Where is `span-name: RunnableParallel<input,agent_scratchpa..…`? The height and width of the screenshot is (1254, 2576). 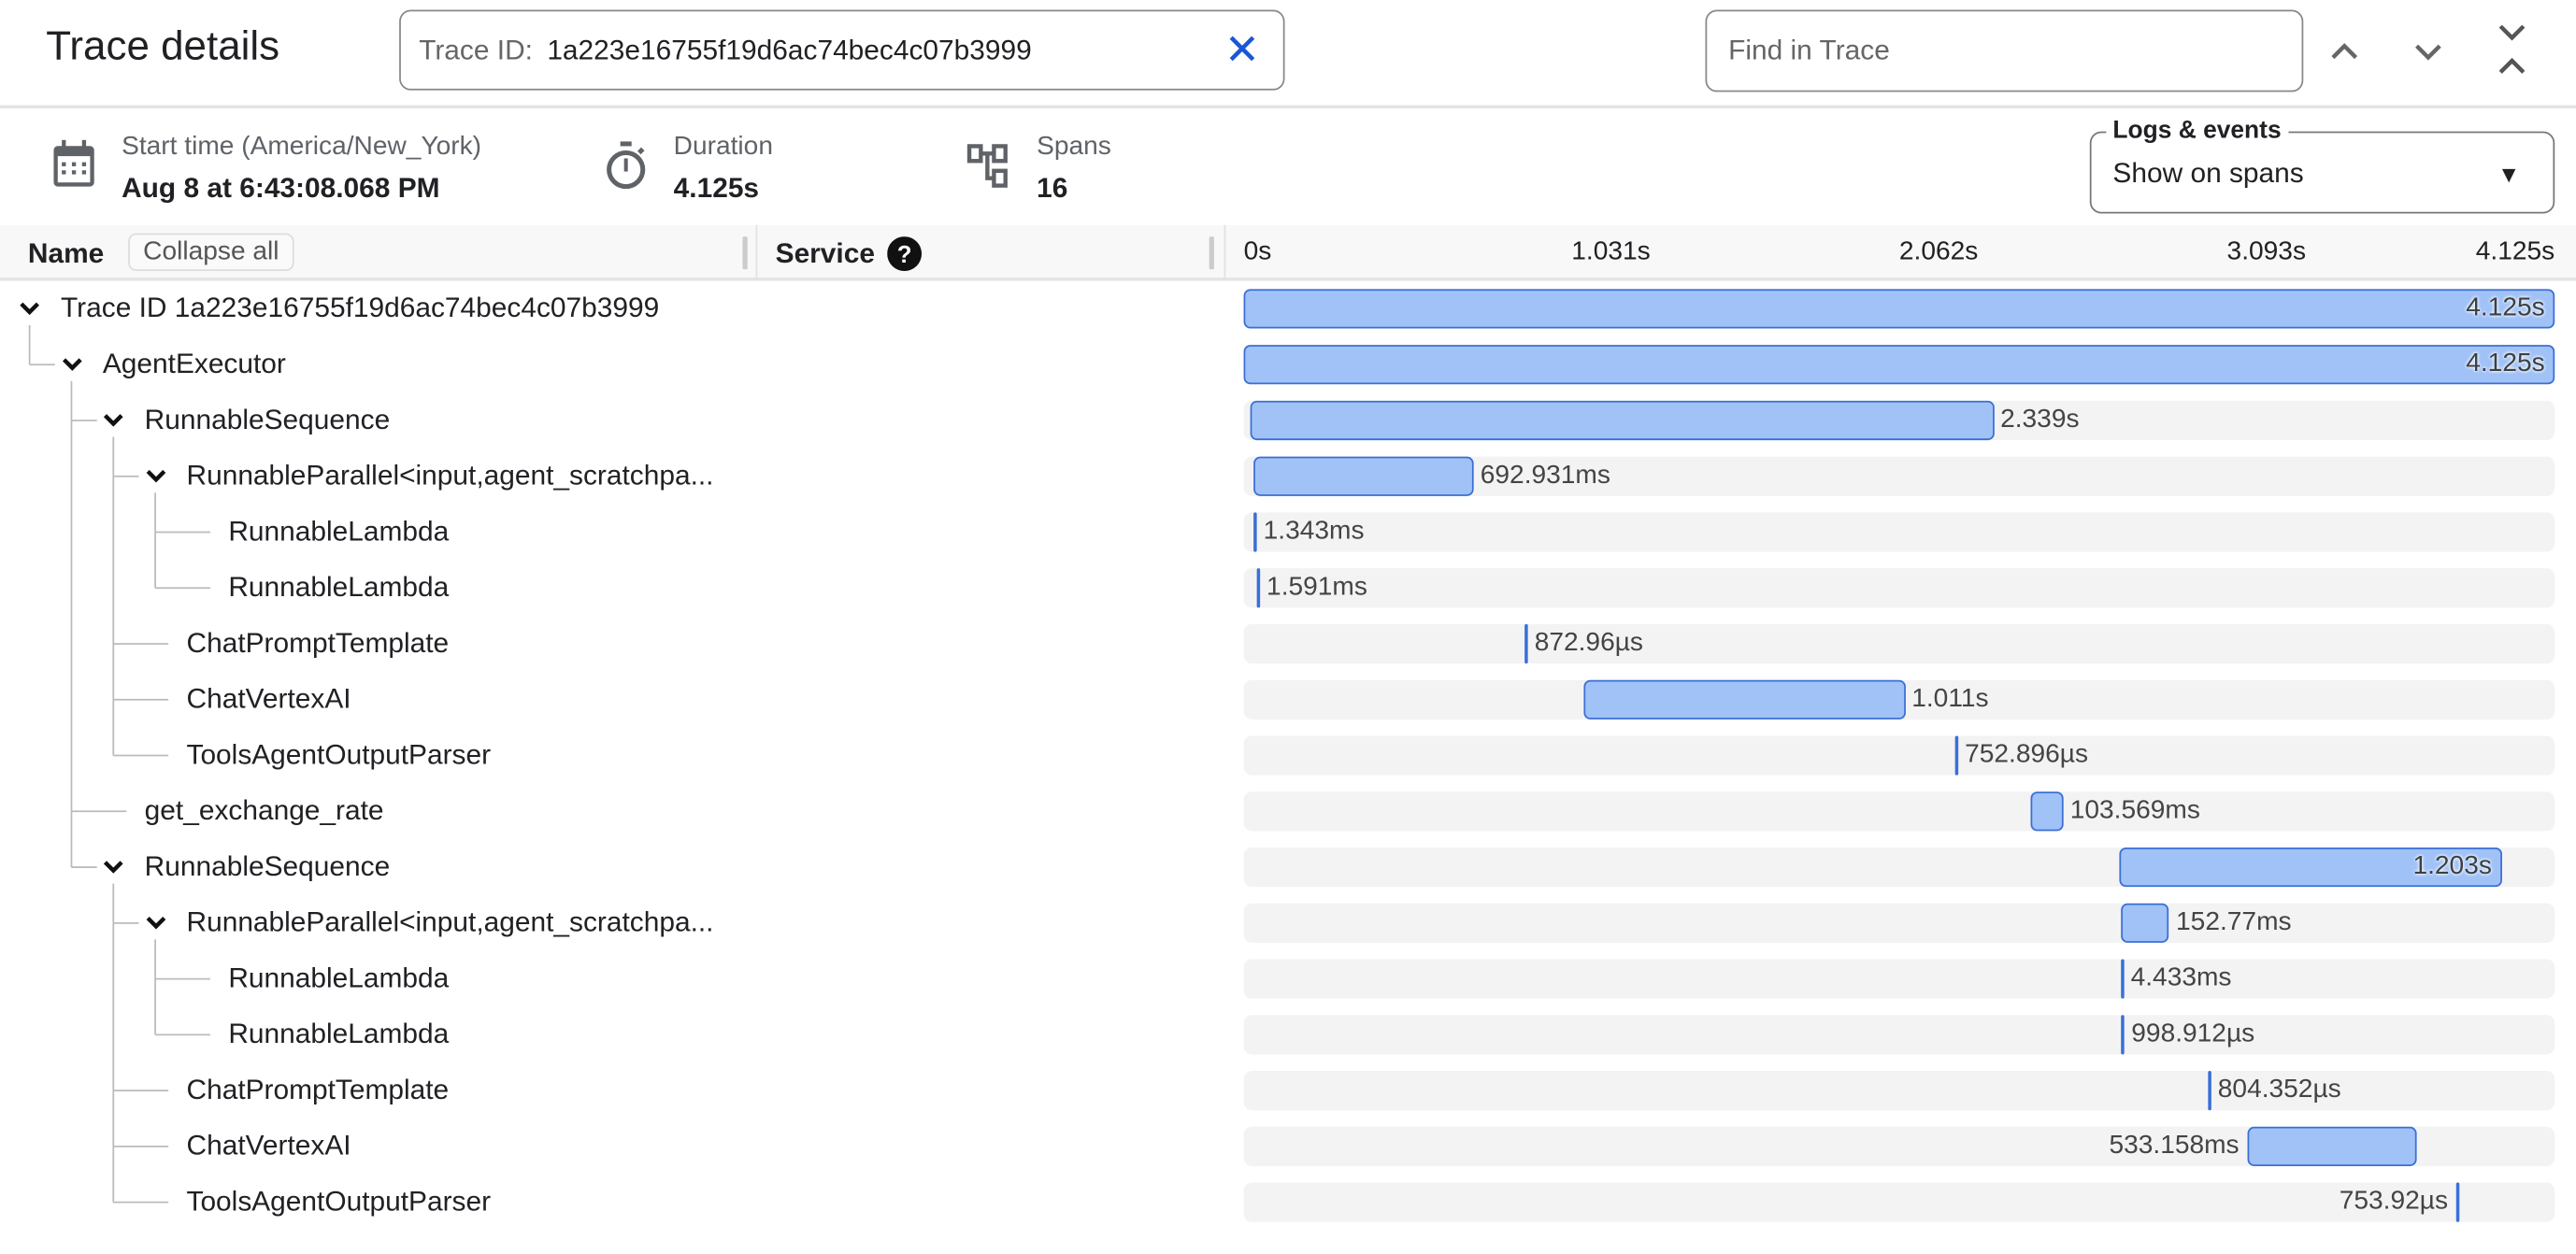
span-name: RunnableParallel<input,agent_scratchpa..… is located at coordinates (450, 476).